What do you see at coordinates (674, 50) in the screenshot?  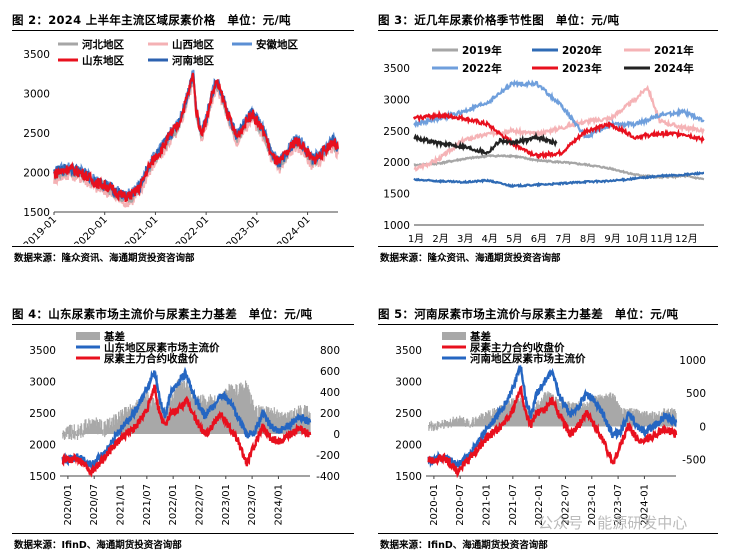 I see `chart2-legend-label-2: 2021年` at bounding box center [674, 50].